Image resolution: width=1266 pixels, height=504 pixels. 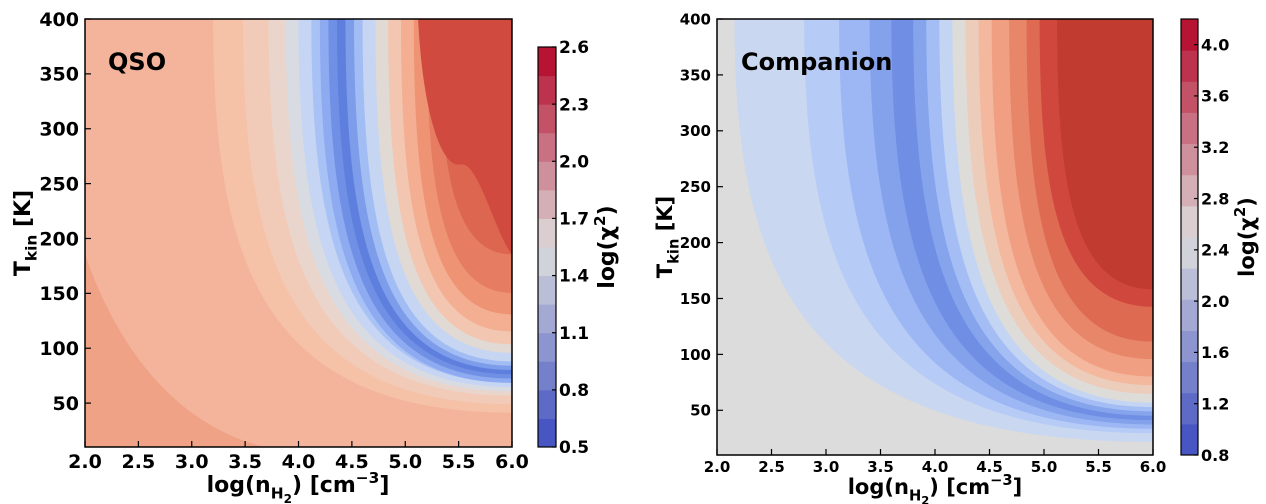 I want to click on y-tick-label: 300, so click(x=695, y=131).